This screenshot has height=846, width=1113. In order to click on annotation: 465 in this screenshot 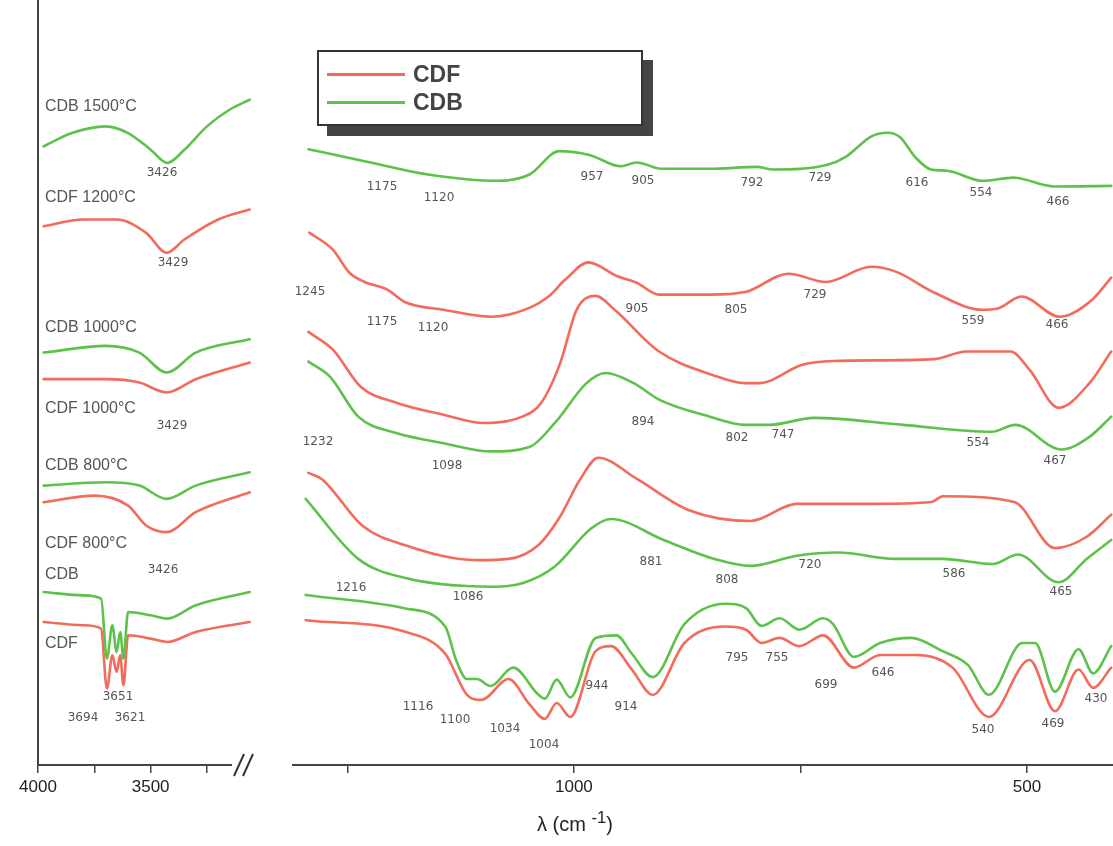, I will do `click(1061, 591)`.